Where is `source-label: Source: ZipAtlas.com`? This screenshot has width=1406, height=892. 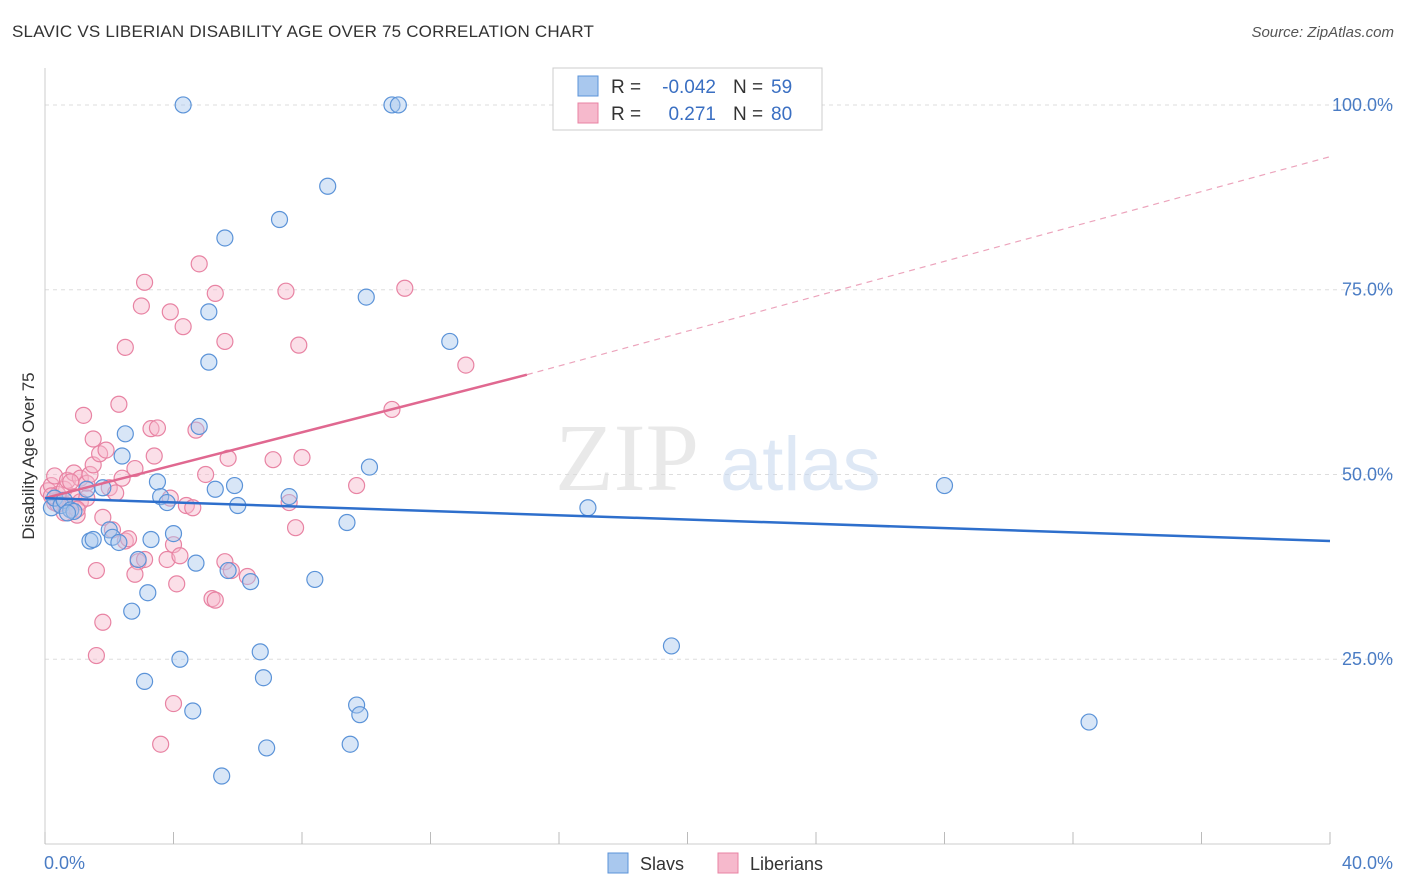
source-label: Source: ZipAtlas.com is located at coordinates (1322, 32).